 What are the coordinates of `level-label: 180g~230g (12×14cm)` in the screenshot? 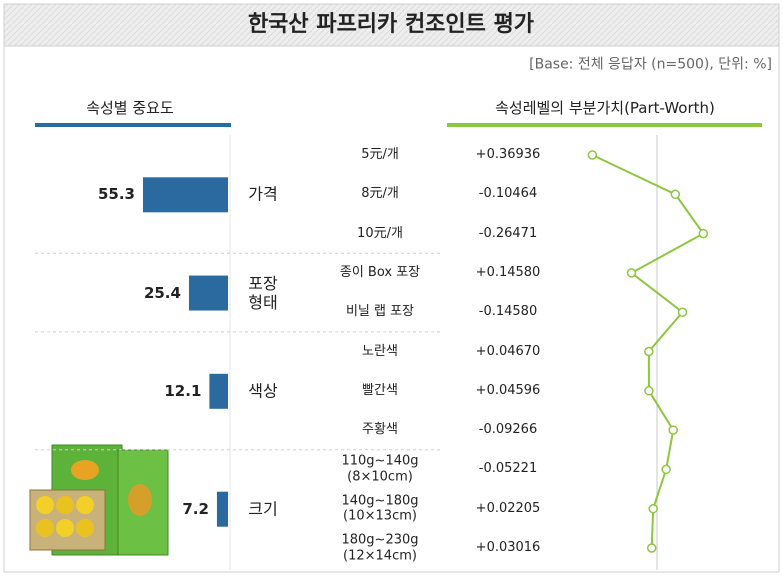 It's located at (380, 547).